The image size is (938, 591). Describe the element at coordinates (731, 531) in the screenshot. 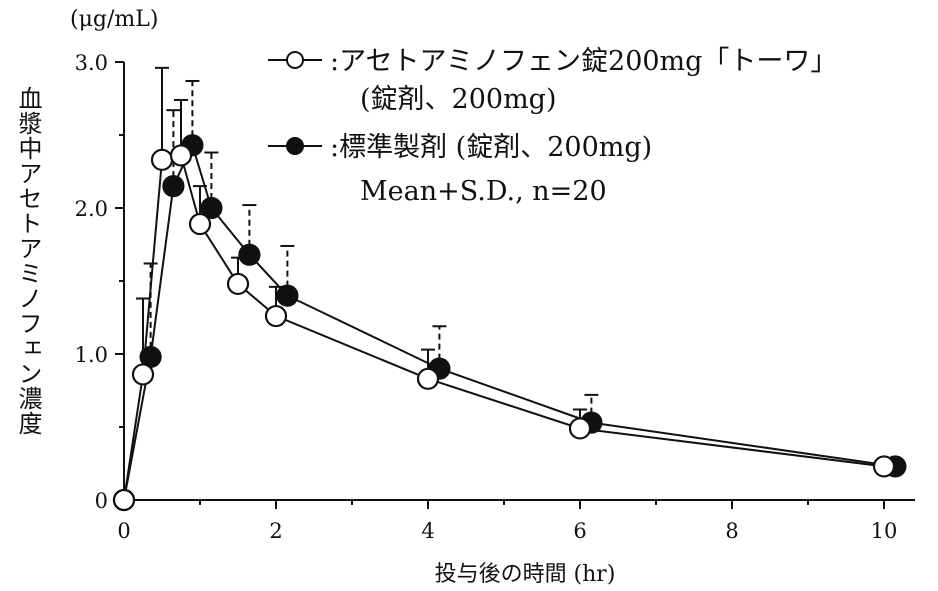

I see `x-tick-label: 8` at that location.